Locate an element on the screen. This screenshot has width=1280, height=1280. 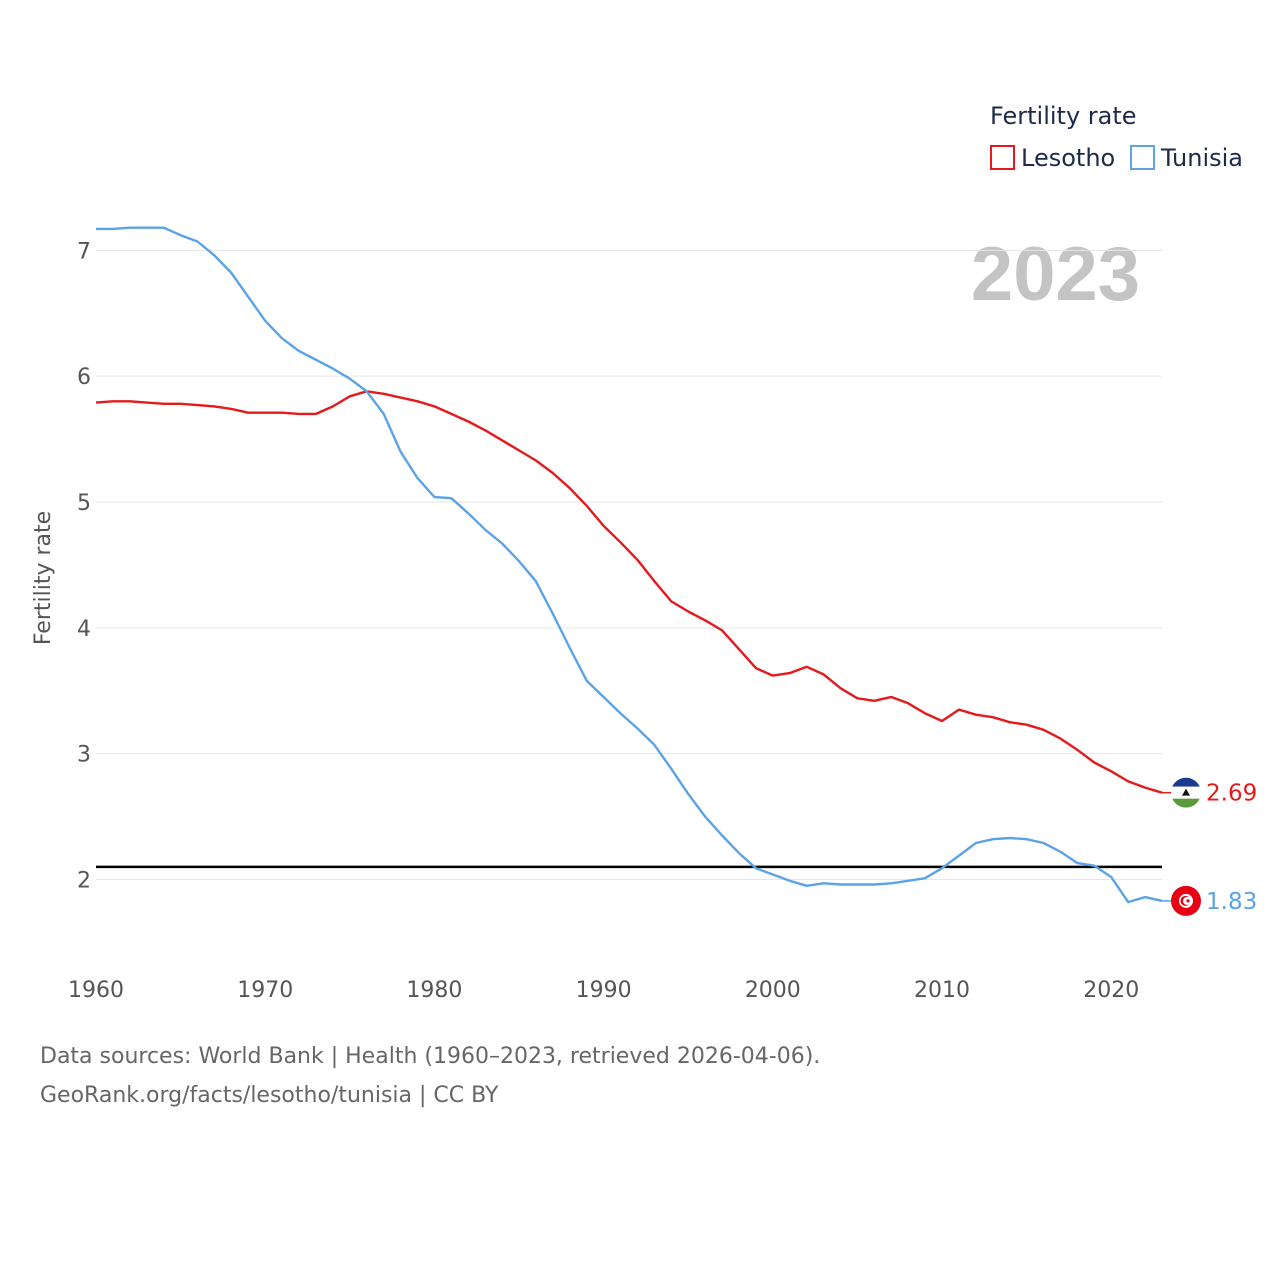
y-tick-label-3: 3 is located at coordinates (84, 755).